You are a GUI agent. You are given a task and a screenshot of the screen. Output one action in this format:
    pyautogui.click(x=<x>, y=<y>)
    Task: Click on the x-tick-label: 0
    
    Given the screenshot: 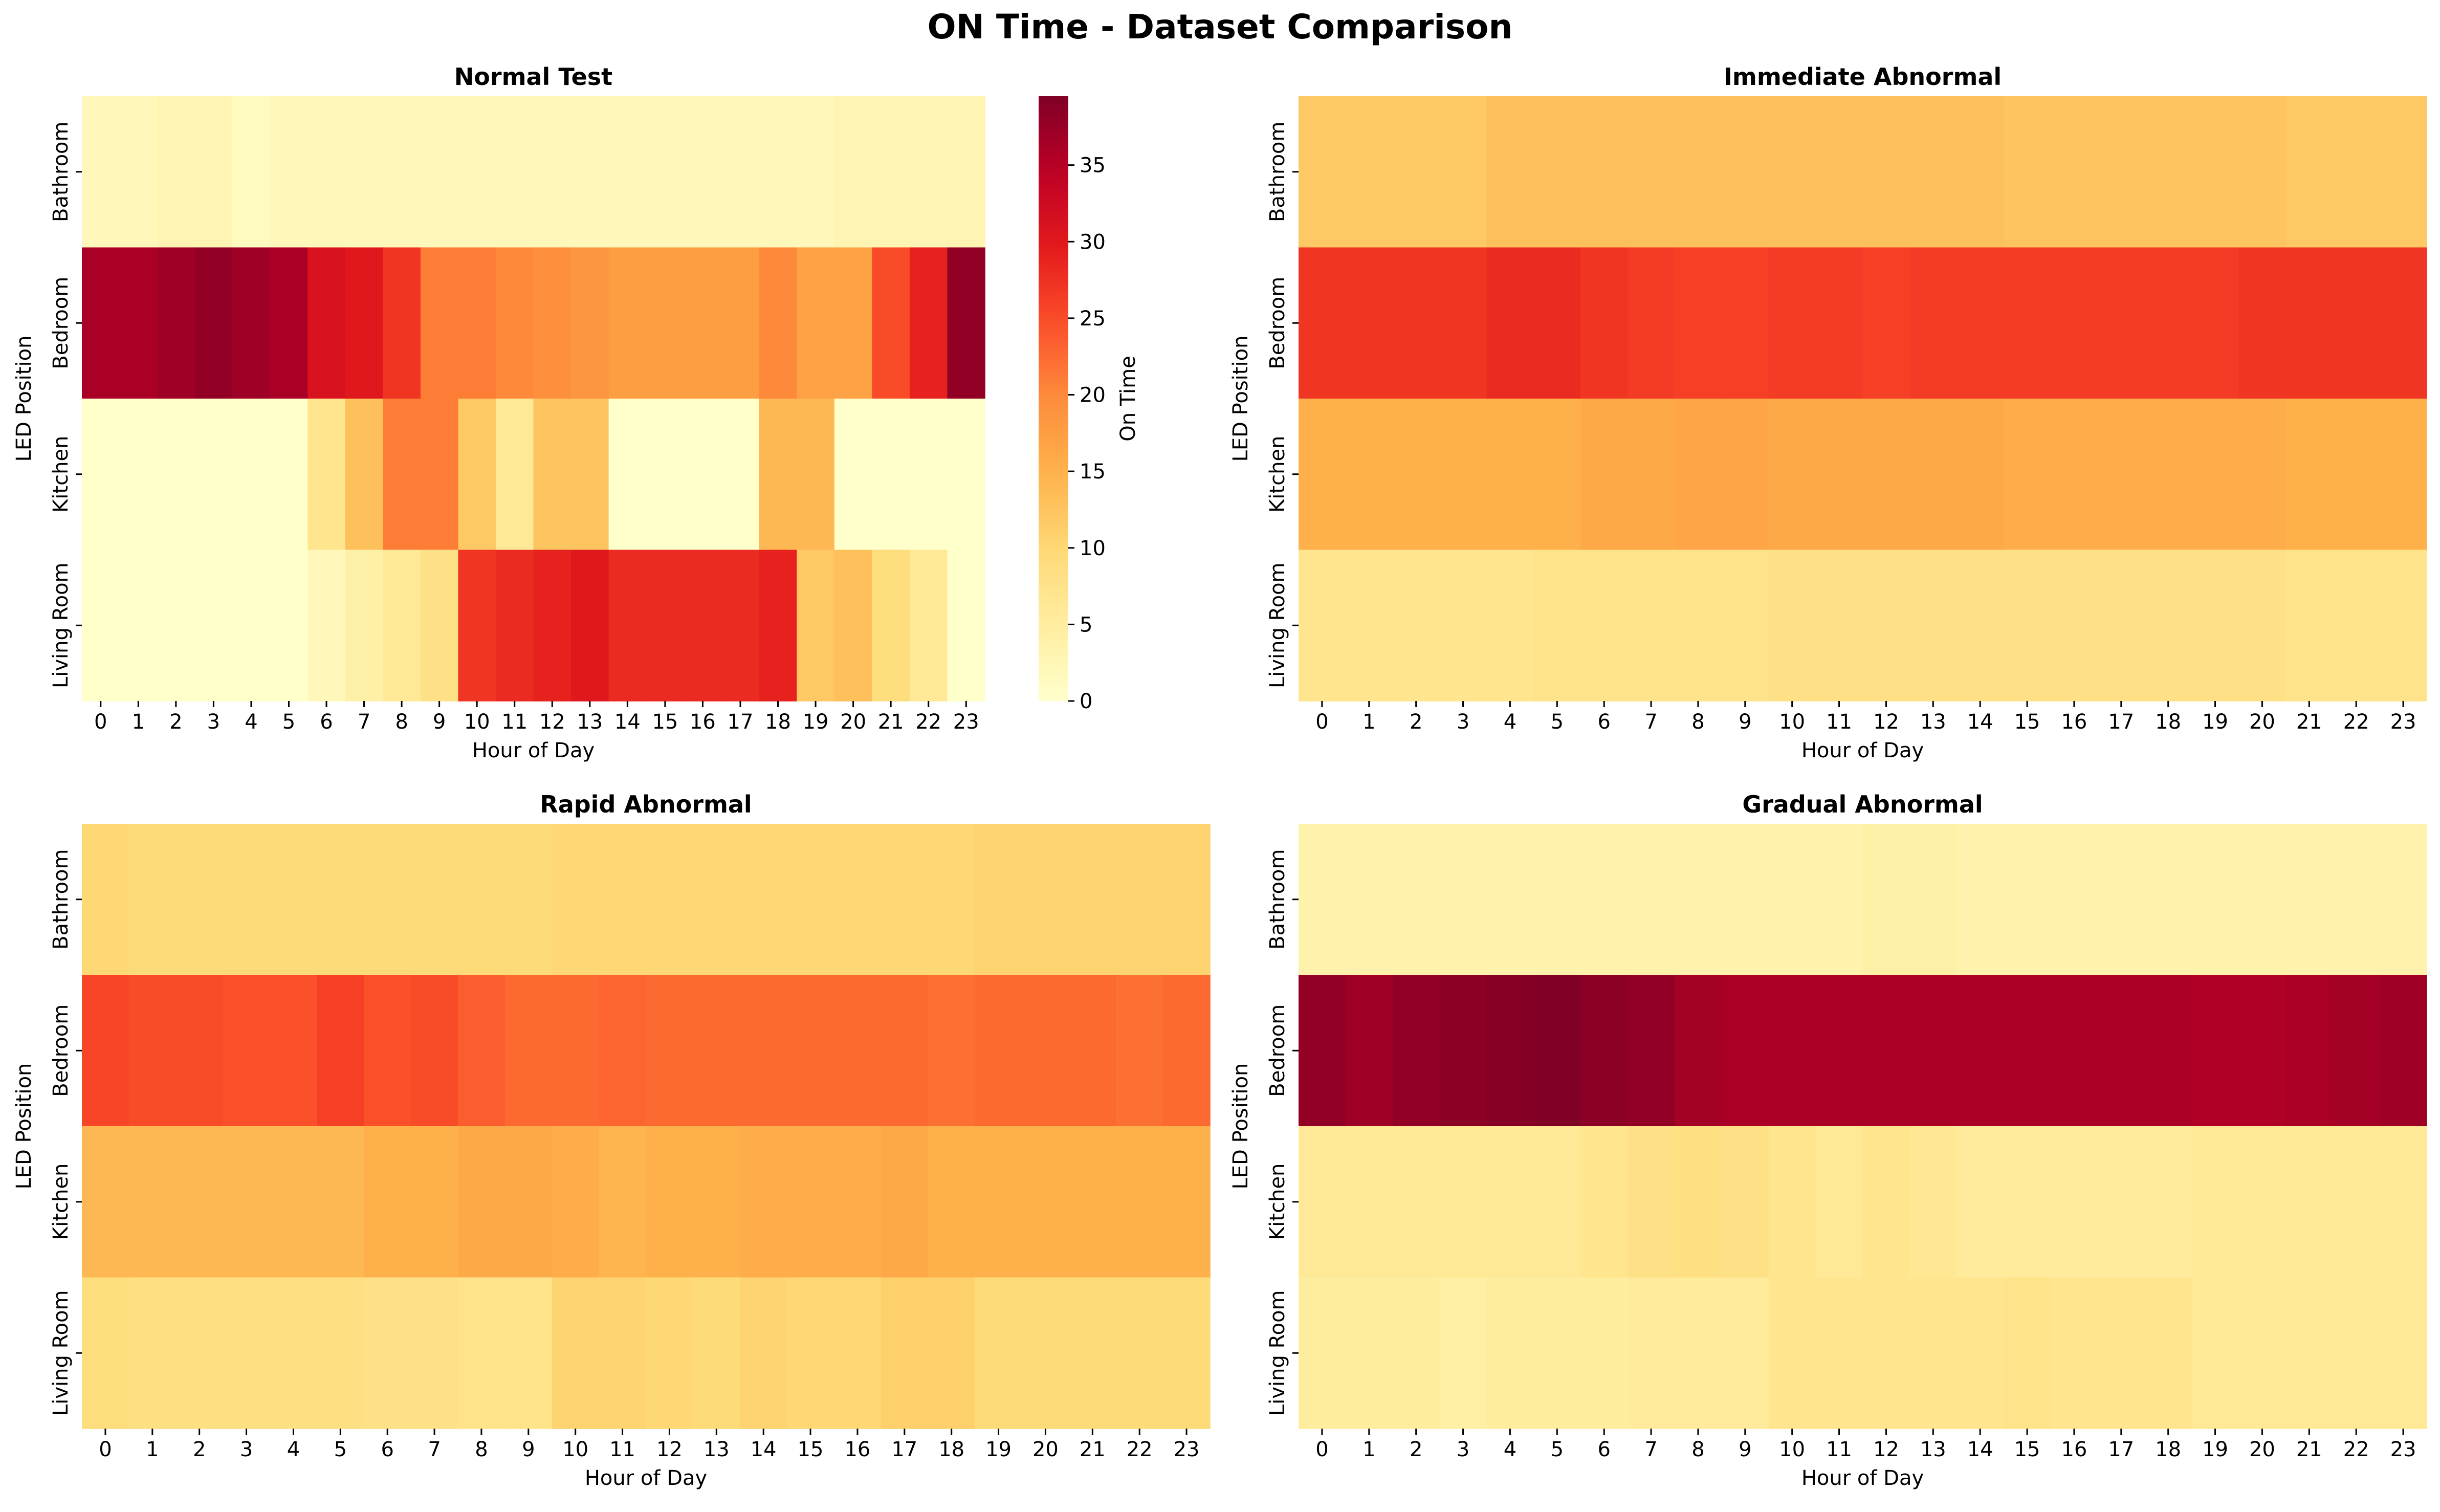 What is the action you would take?
    pyautogui.click(x=105, y=1449)
    